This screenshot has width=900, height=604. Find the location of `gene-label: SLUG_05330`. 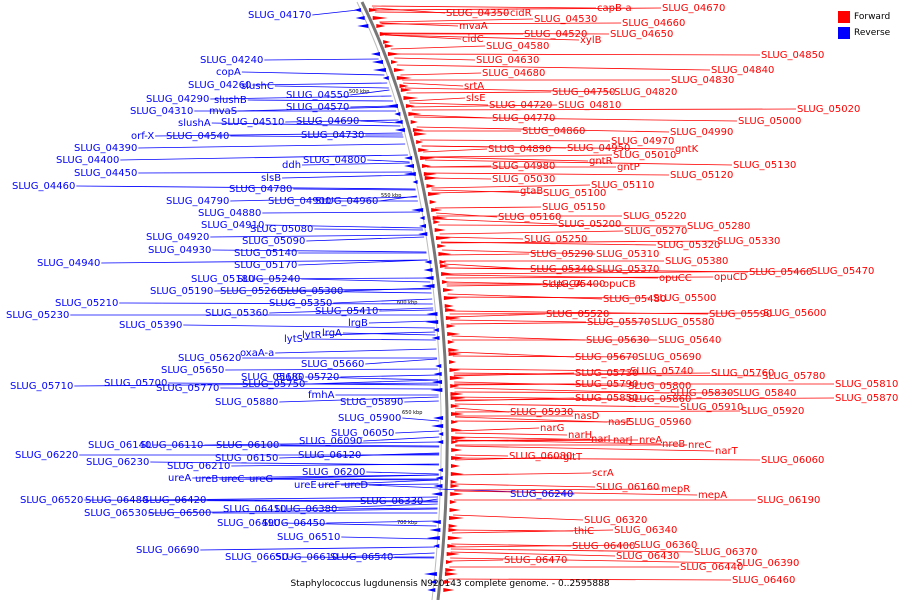

gene-label: SLUG_05330 is located at coordinates (748, 241).